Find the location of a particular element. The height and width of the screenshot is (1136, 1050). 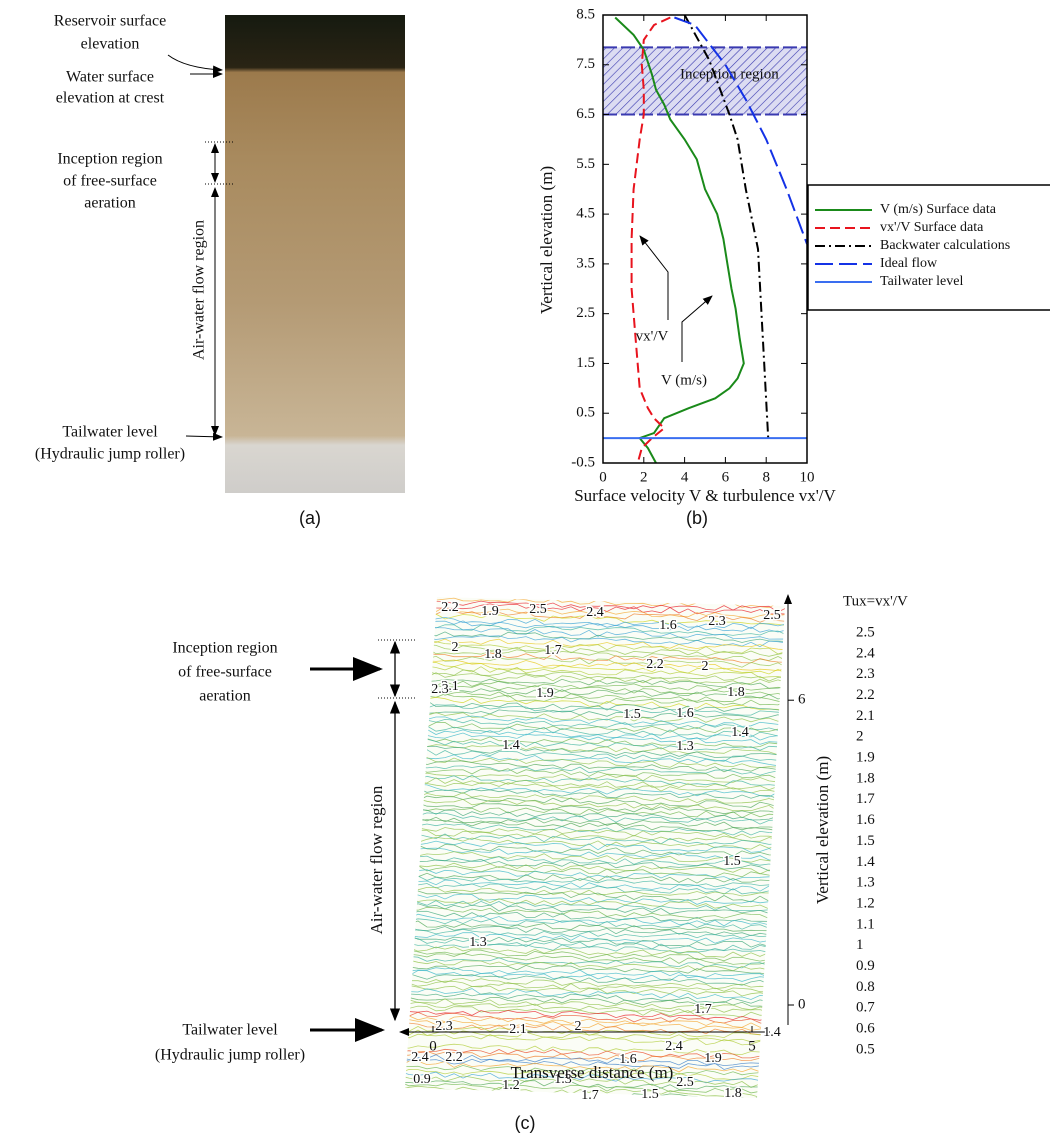

colorbar-level: 0.5 is located at coordinates (865, 1049).